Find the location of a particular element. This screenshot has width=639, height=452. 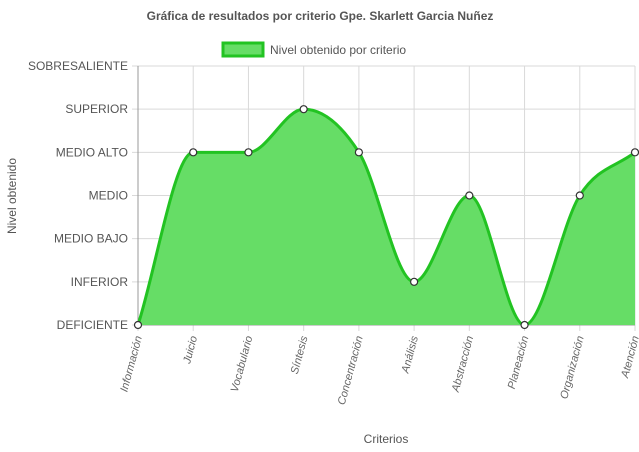

x-tick-label: Organización is located at coordinates (572, 368).